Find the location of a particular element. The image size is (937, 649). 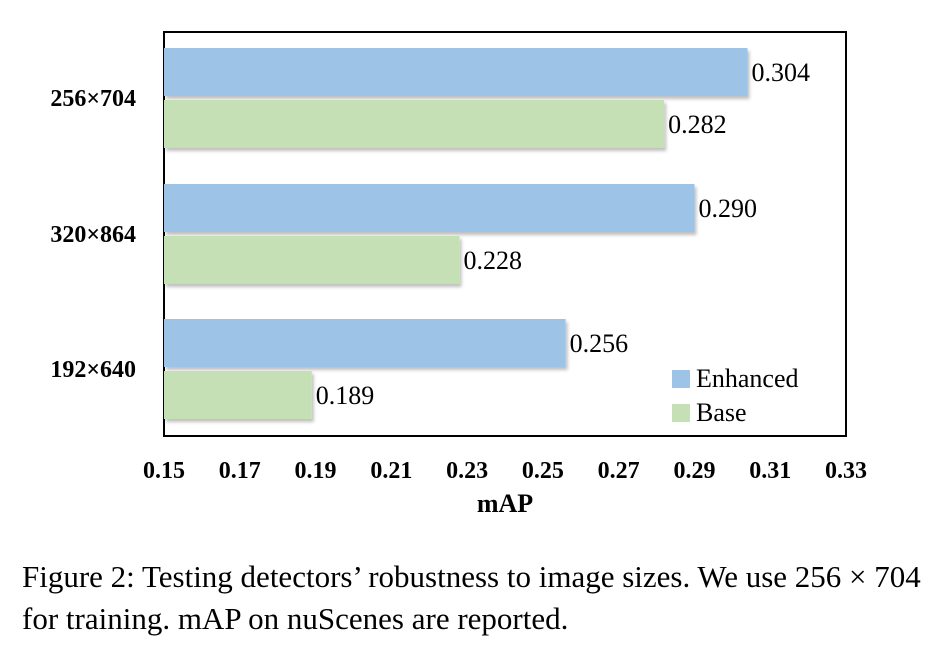

data-label-enhanced-1: 0.290 is located at coordinates (727, 208).